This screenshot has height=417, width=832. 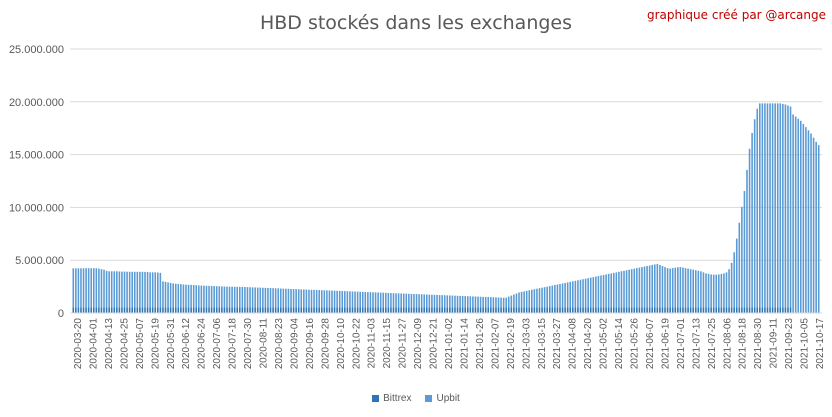 I want to click on y-tick-label: 15.000.000, so click(x=36, y=156).